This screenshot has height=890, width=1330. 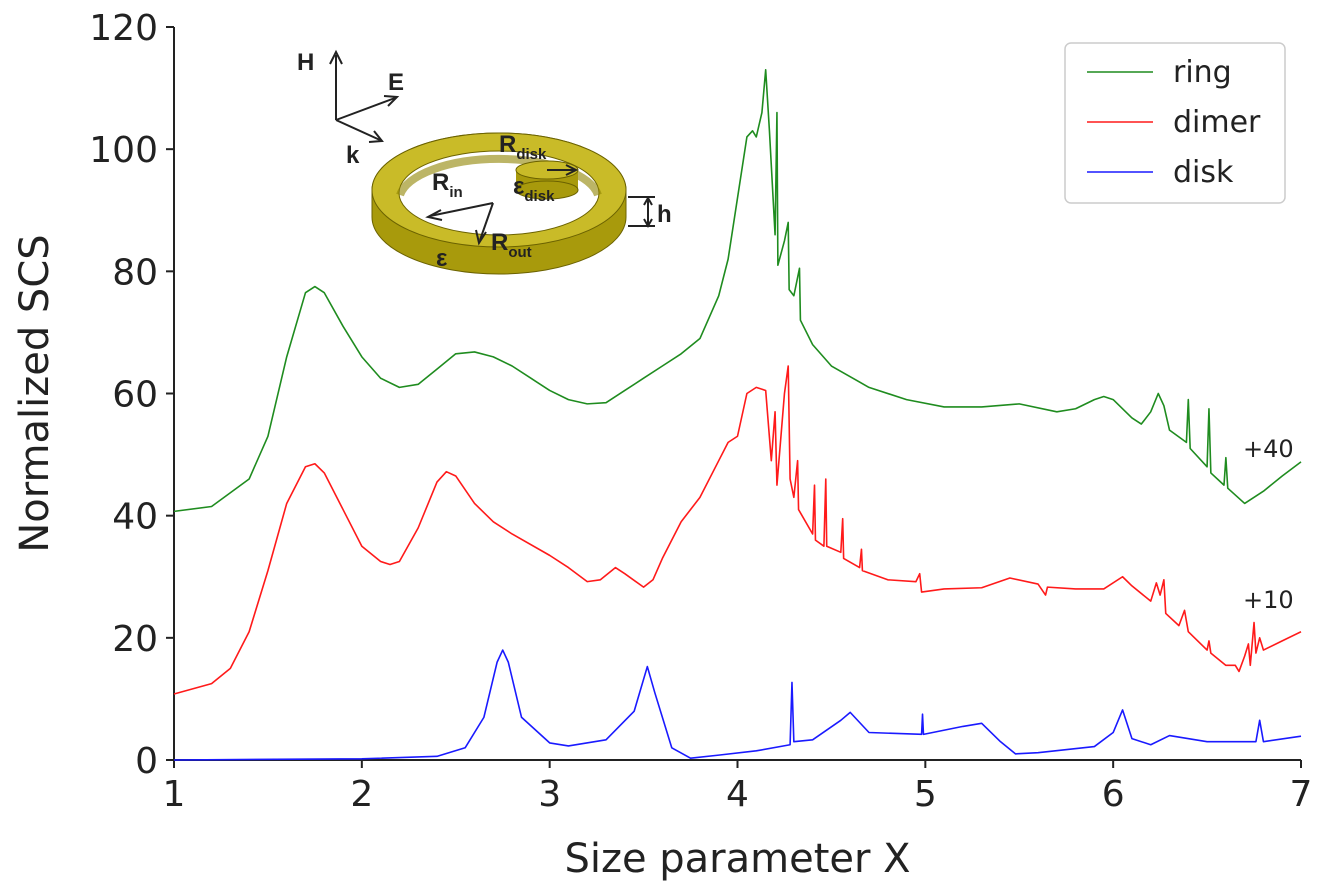 I want to click on ring-inner-wall, so click(x=499, y=175).